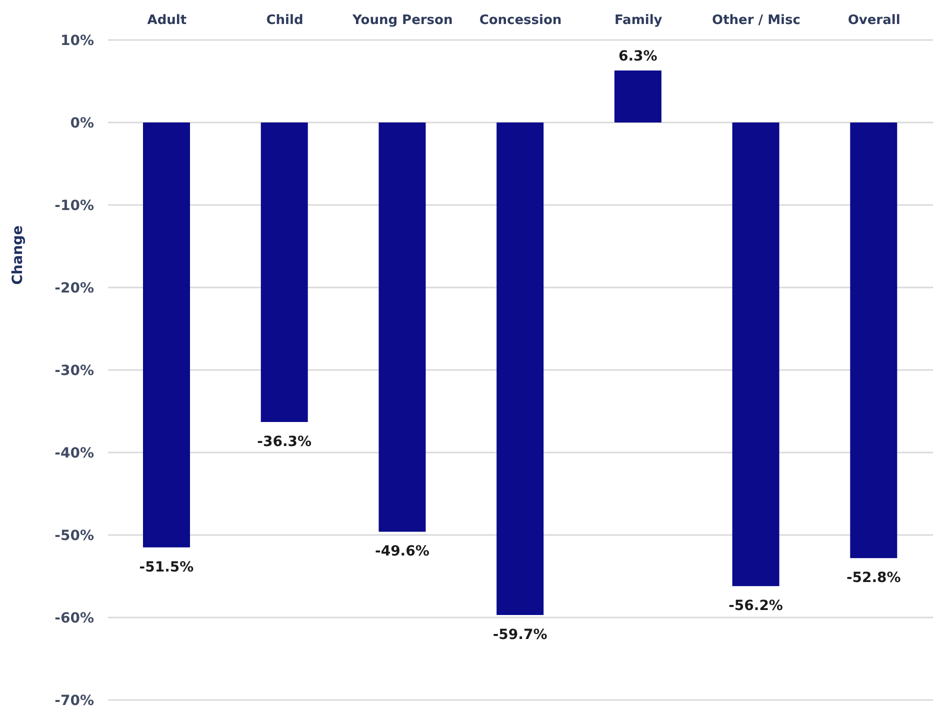 The height and width of the screenshot is (709, 933). What do you see at coordinates (756, 20) in the screenshot?
I see `x-tick-label: Other / Misc` at bounding box center [756, 20].